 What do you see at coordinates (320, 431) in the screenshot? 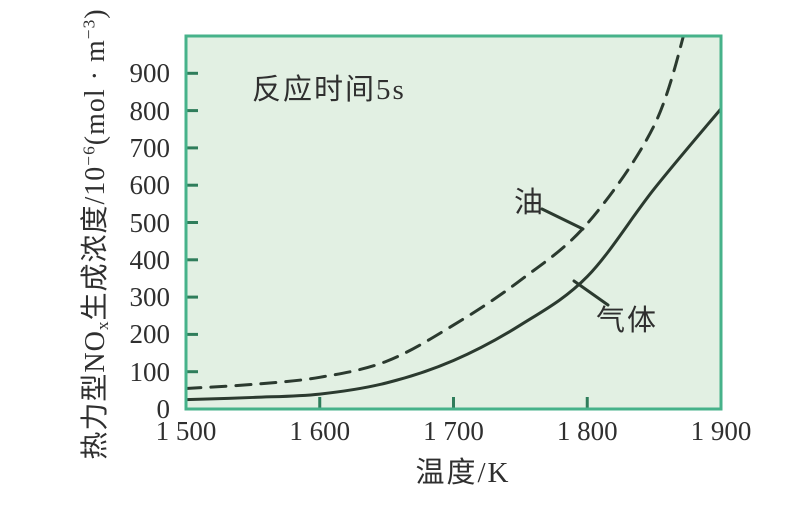
I see `x-tick-label: 1 600` at bounding box center [320, 431].